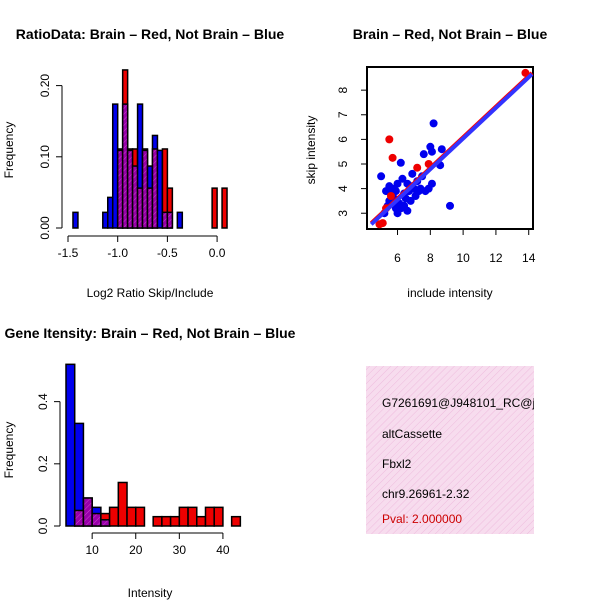 Image resolution: width=600 pixels, height=600 pixels. Describe the element at coordinates (68, 253) in the screenshot. I see `ratio-x-tick-label: -1.5` at that location.